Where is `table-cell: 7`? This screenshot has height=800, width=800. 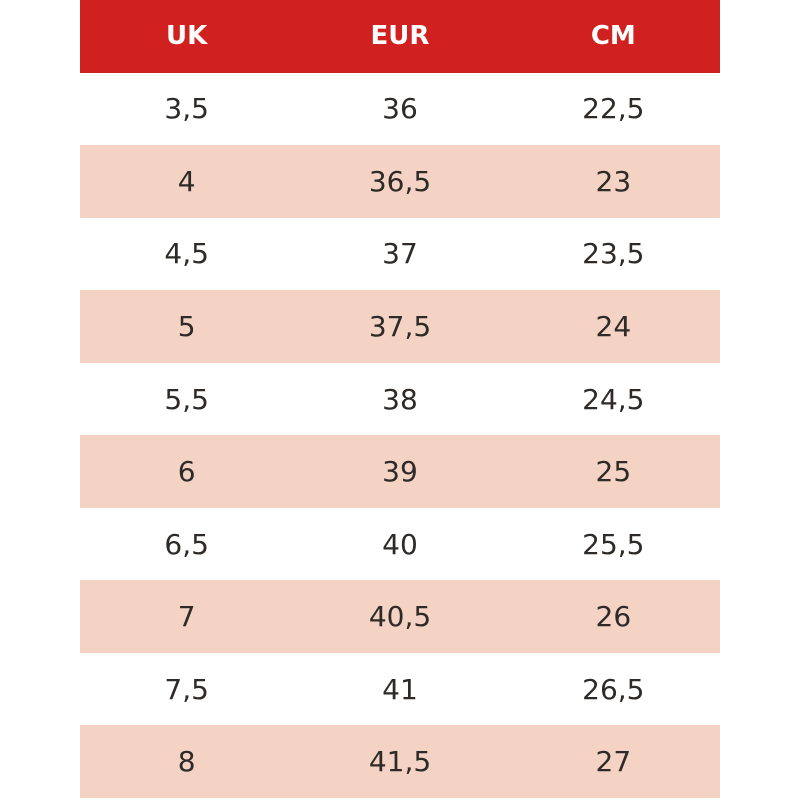 table-cell: 7 is located at coordinates (186, 617).